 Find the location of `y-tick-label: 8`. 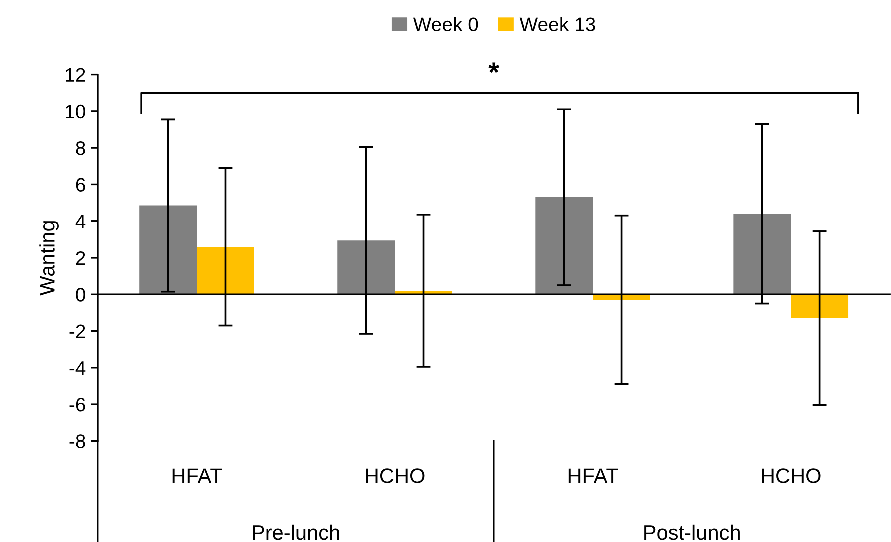

y-tick-label: 8 is located at coordinates (81, 149).